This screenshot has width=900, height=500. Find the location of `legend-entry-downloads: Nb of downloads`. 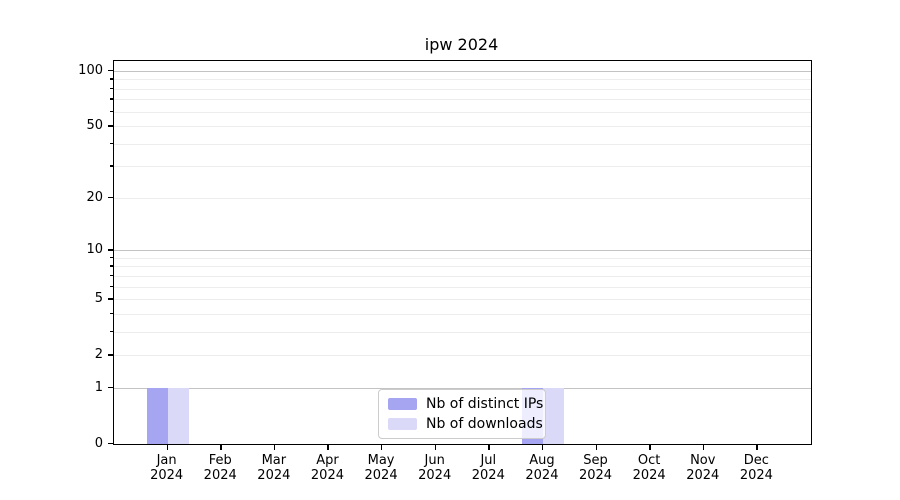

legend-entry-downloads: Nb of downloads is located at coordinates (465, 424).